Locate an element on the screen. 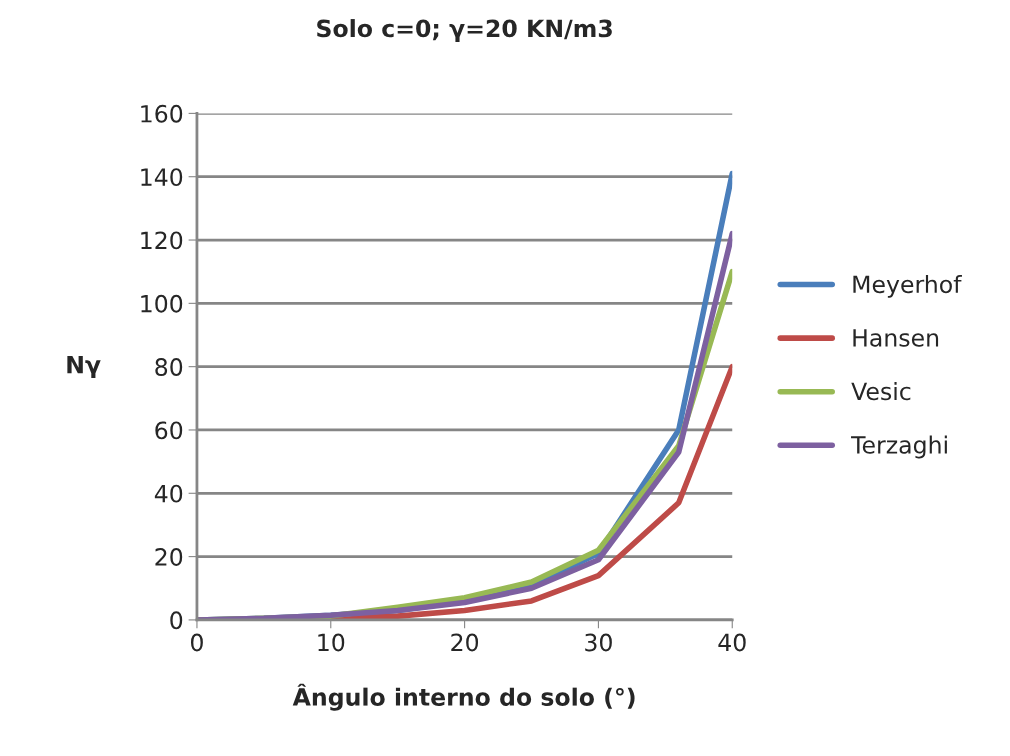  x-tick-label: 10 is located at coordinates (331, 642).